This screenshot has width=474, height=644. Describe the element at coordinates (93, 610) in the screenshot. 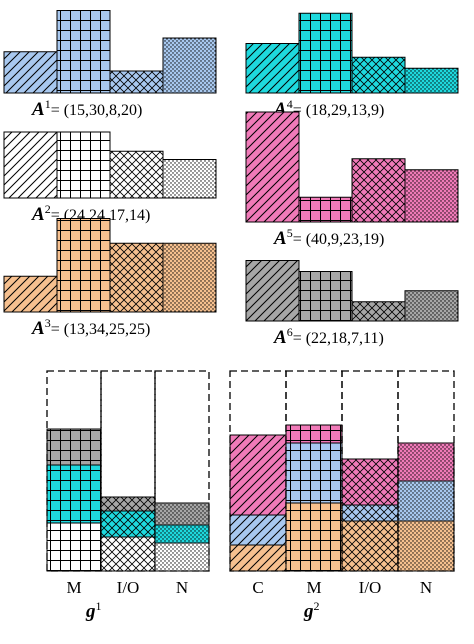

I see `group-1-label: g1` at that location.